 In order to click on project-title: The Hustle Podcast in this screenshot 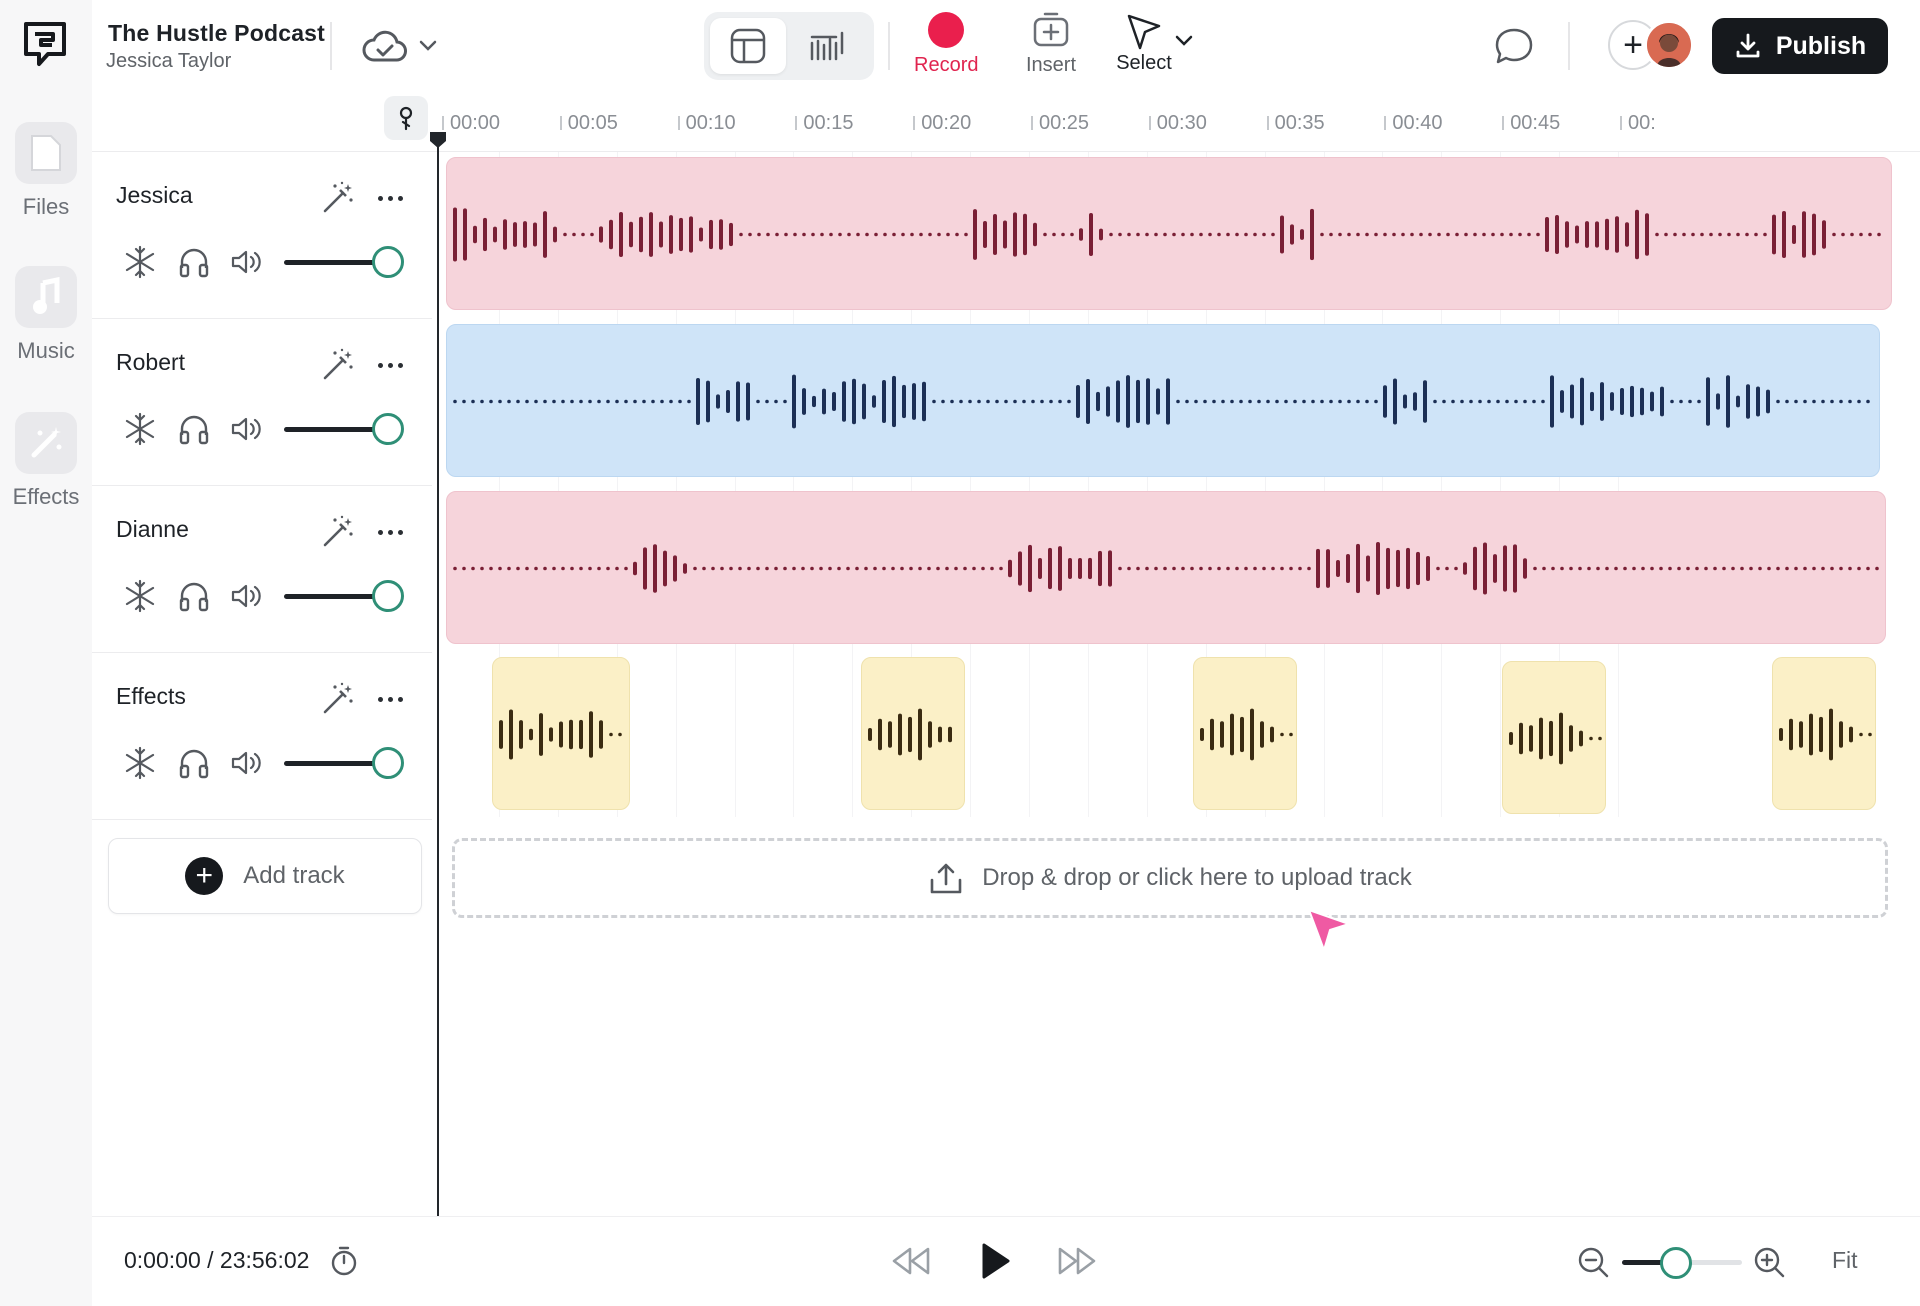, I will do `click(217, 33)`.